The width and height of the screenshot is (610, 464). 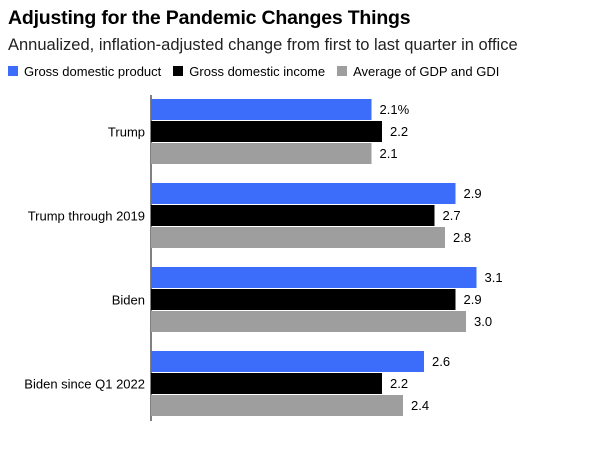 What do you see at coordinates (303, 193) in the screenshot?
I see `bar-gdp-trump-through-2019` at bounding box center [303, 193].